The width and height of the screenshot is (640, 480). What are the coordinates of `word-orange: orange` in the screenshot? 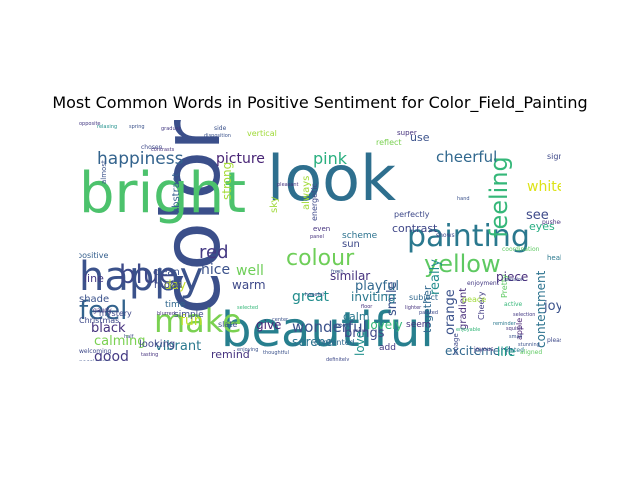 It's located at (450, 312).